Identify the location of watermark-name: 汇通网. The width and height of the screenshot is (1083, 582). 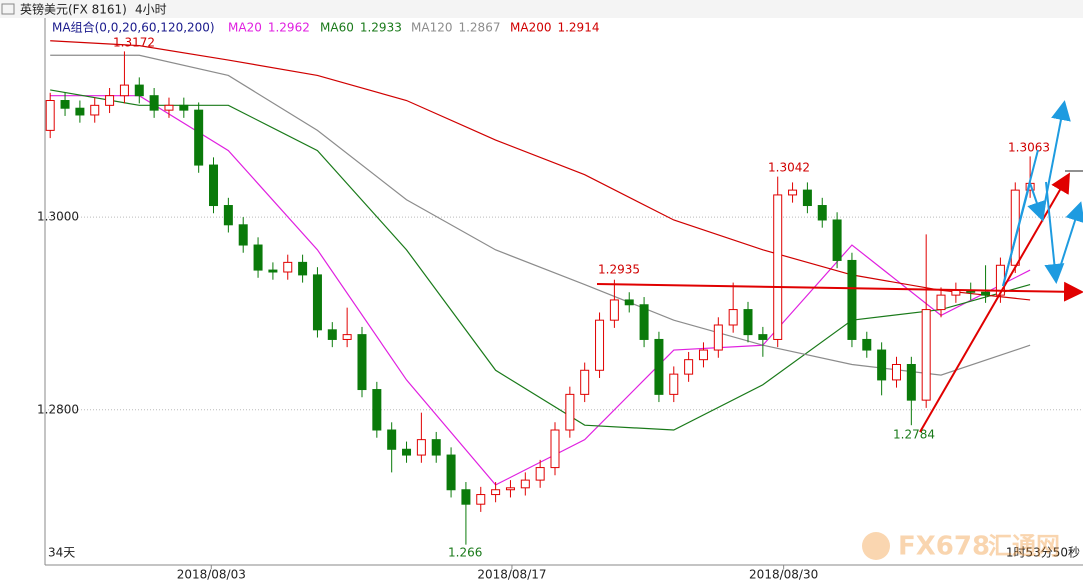
(1024, 546).